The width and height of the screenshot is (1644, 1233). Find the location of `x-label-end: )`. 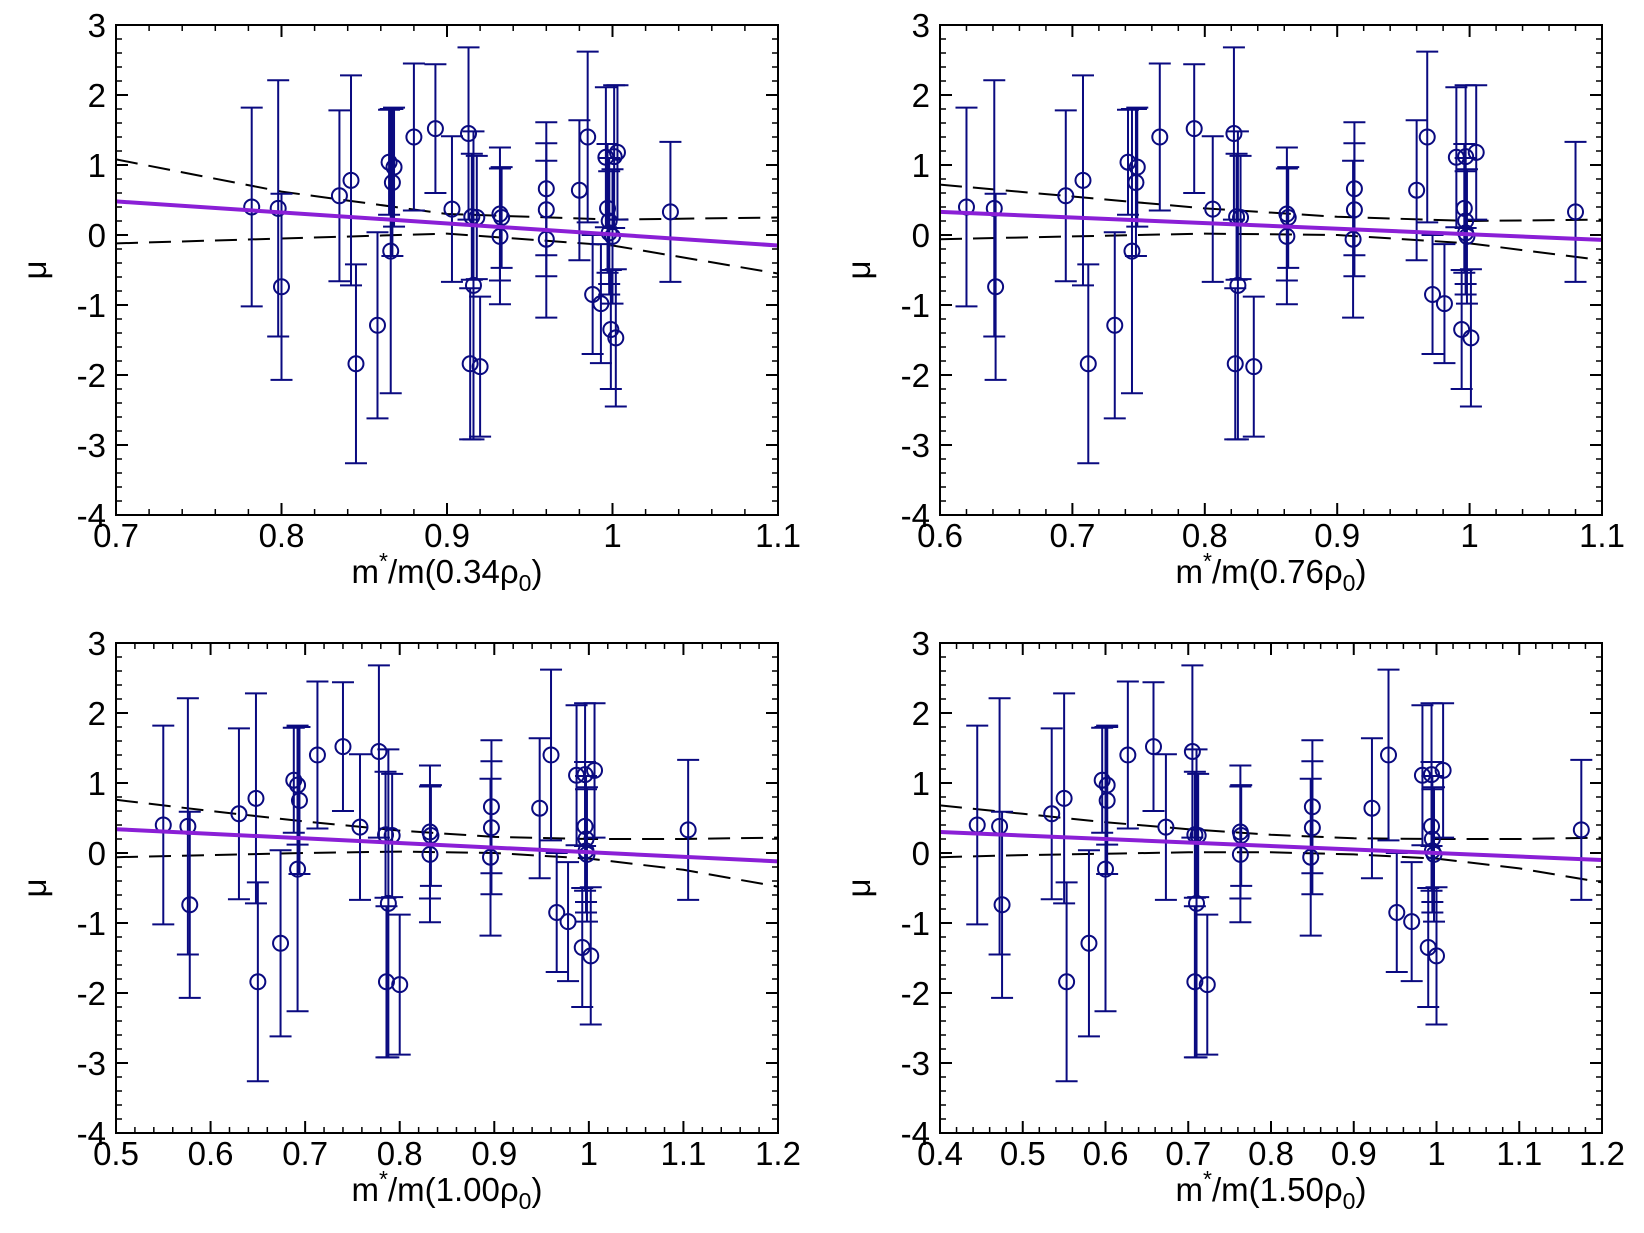

x-label-end: ) is located at coordinates (536, 571).